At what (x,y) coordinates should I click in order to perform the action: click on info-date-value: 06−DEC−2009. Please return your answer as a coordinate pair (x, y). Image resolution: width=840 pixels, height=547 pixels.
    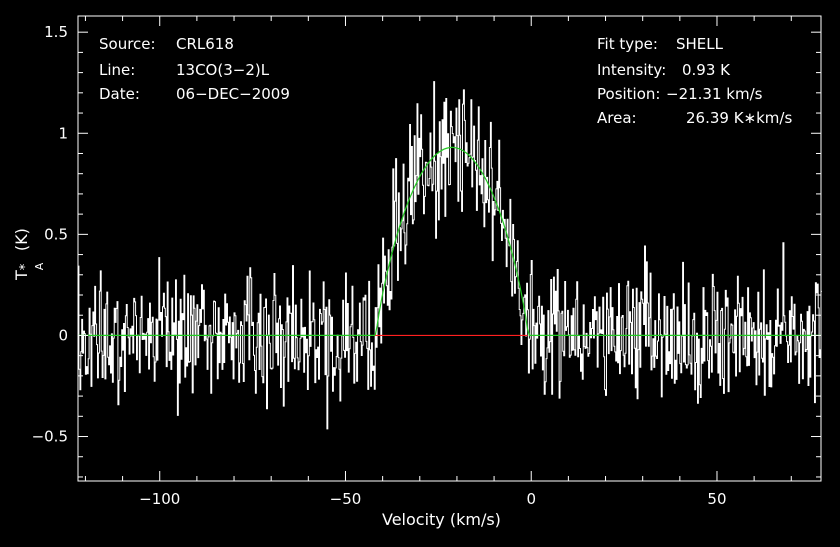
    Looking at the image, I should click on (233, 94).